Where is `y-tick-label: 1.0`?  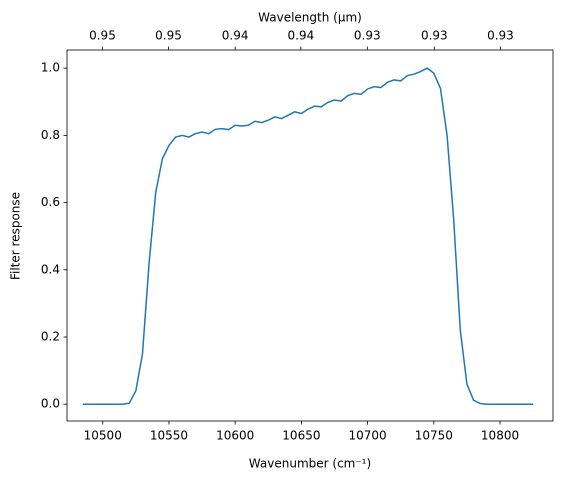
y-tick-label: 1.0 is located at coordinates (50, 68).